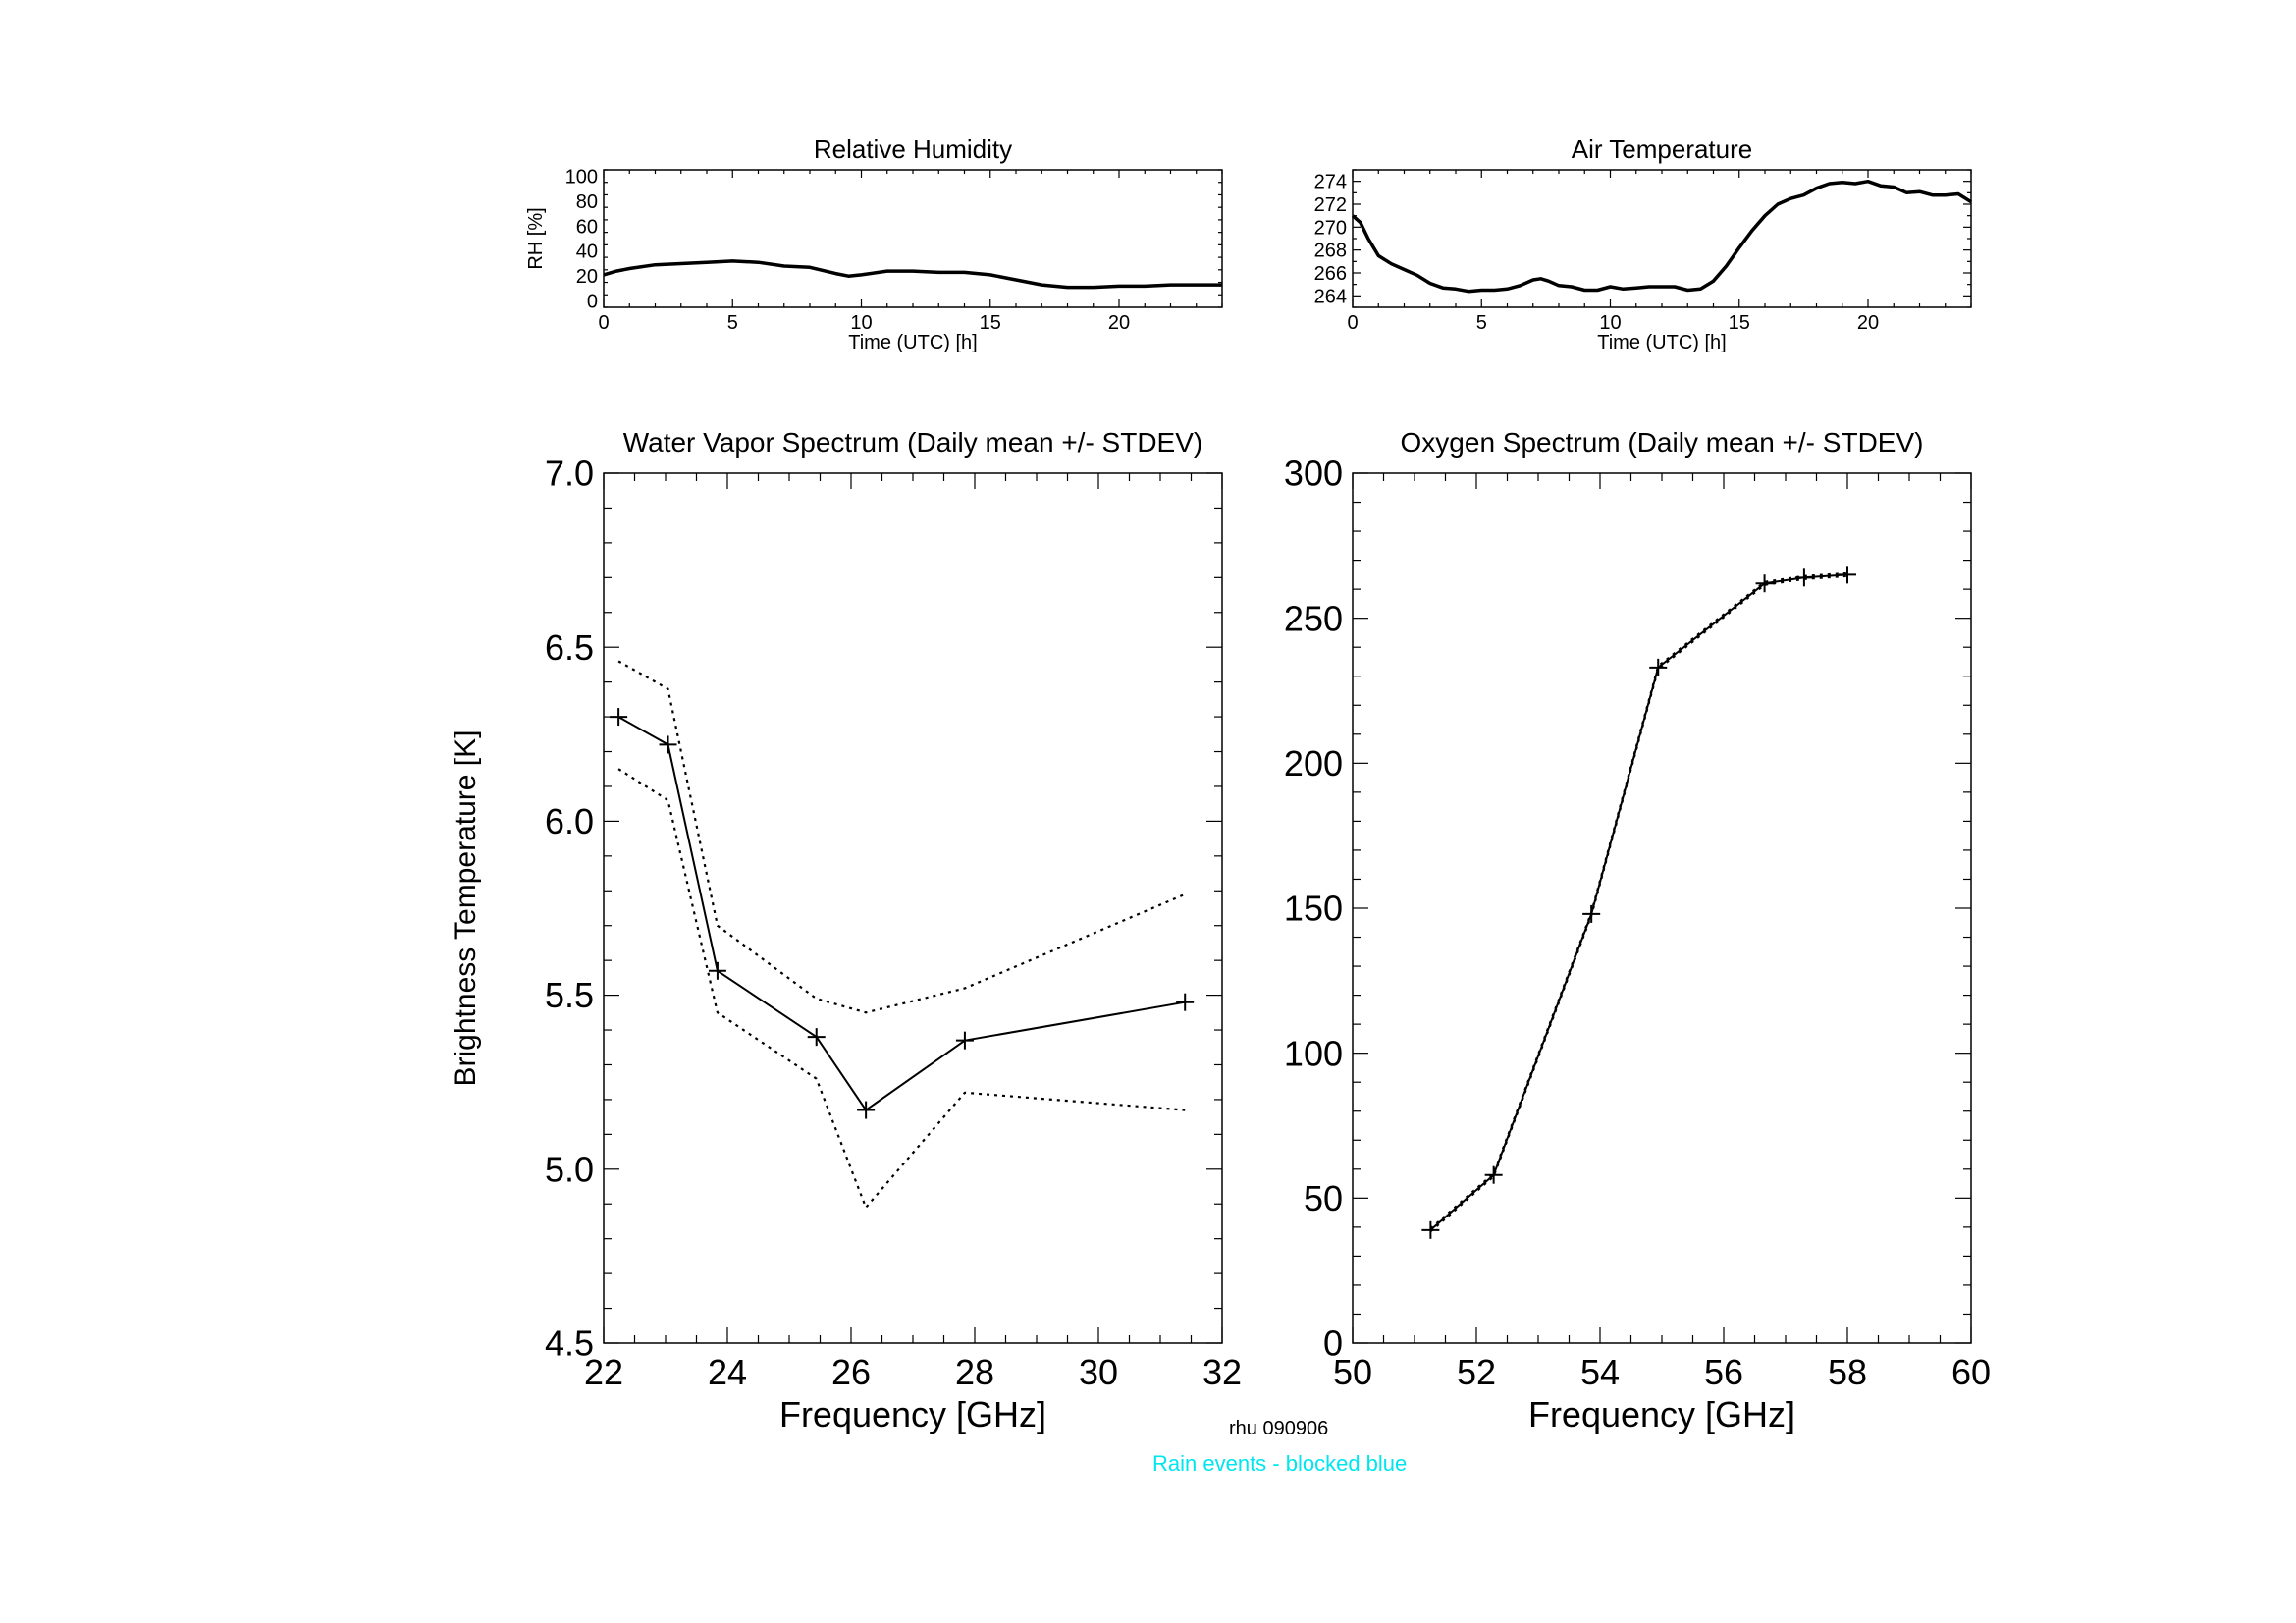 This screenshot has width=2296, height=1623. What do you see at coordinates (913, 149) in the screenshot?
I see `chart-title: Relative Humidity` at bounding box center [913, 149].